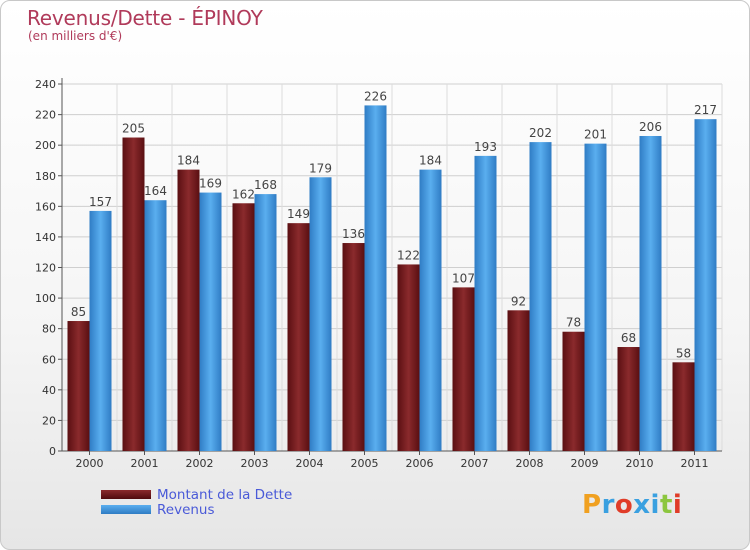 This screenshot has width=750, height=550. I want to click on y-tick-label: 200, so click(45, 145).